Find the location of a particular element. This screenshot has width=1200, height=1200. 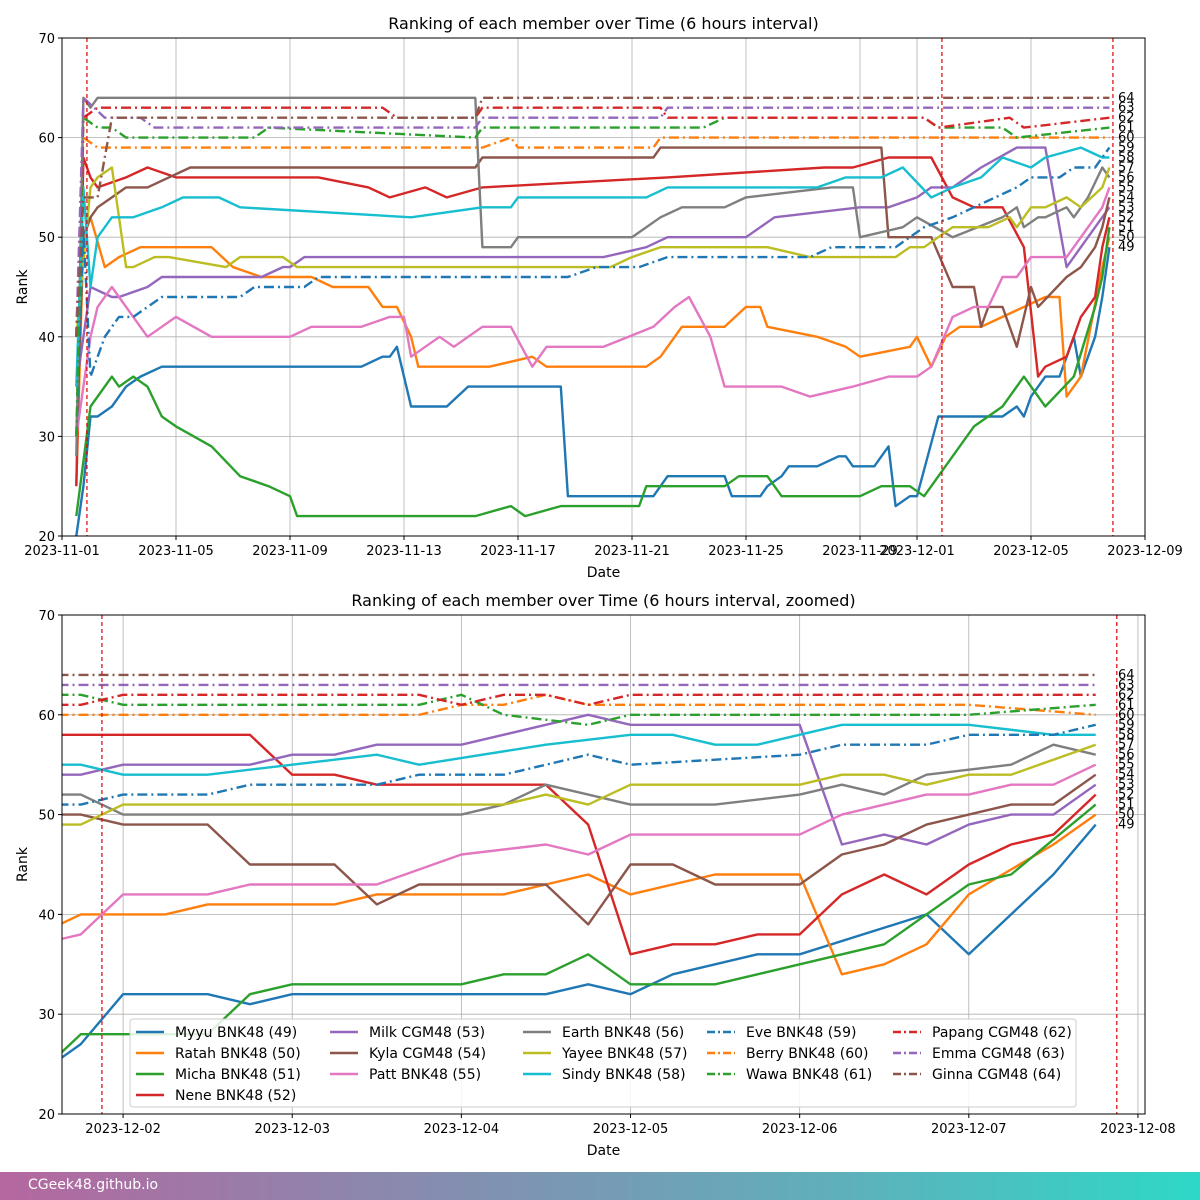

chart2-rank-label: 64 is located at coordinates (1126, 675).